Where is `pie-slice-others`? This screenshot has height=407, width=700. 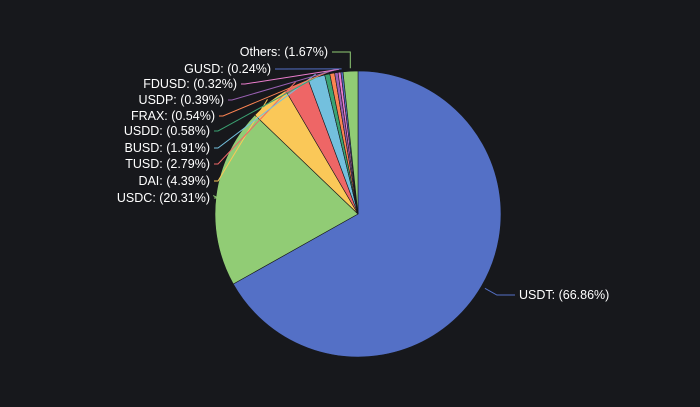
pie-slice-others is located at coordinates (350, 142).